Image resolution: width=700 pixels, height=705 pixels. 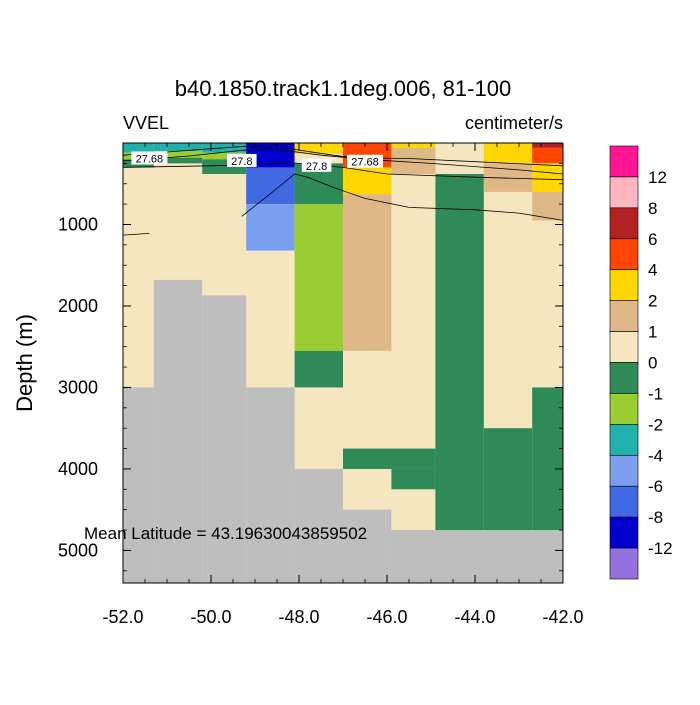 I want to click on x-tick-label-0: -52.0, so click(x=122, y=617).